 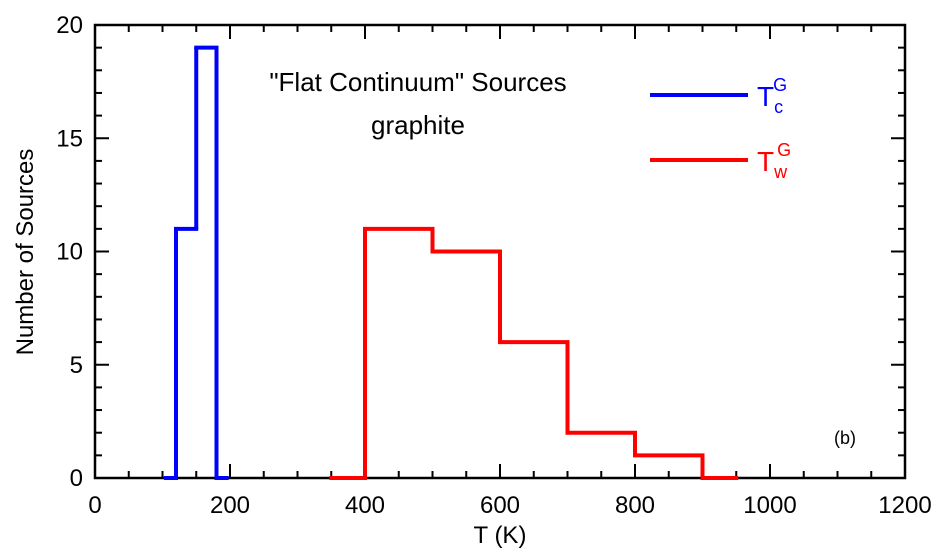 I want to click on x-axis-label: T (K), so click(x=500, y=535).